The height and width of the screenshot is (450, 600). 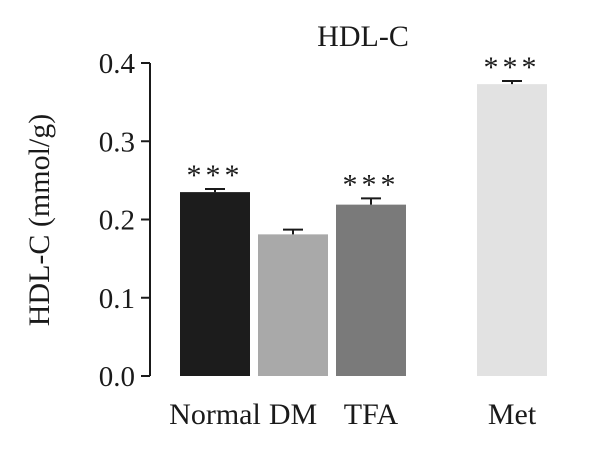 I want to click on axes: 0.0 0.1 0.2 0.3 0.4, so click(x=125, y=220).